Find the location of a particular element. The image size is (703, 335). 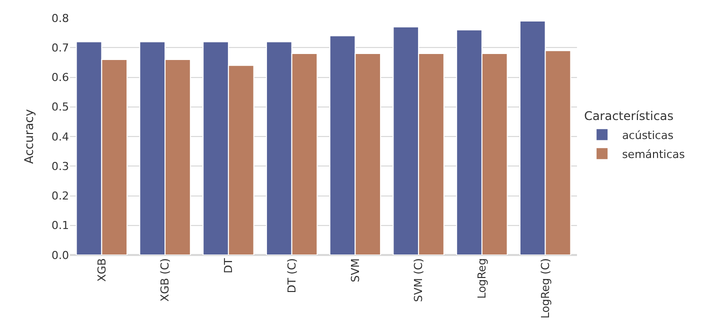

x-tick-label: XGB is located at coordinates (101, 270).